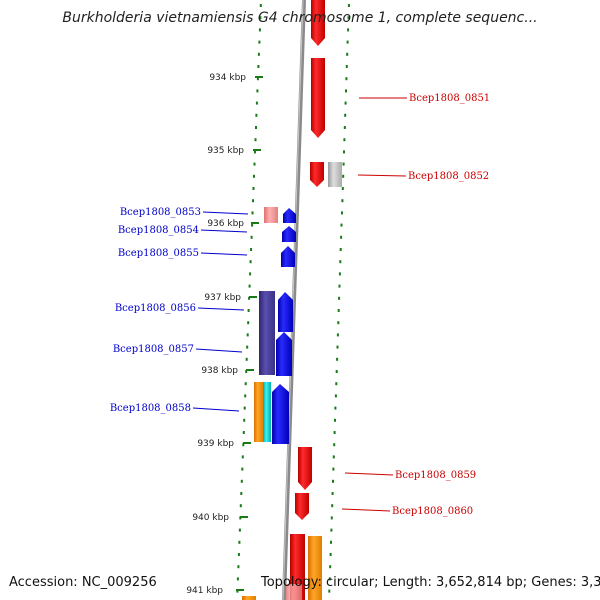 Image resolution: width=600 pixels, height=600 pixels. Describe the element at coordinates (249, 598) in the screenshot. I see `feature-block-orange` at that location.